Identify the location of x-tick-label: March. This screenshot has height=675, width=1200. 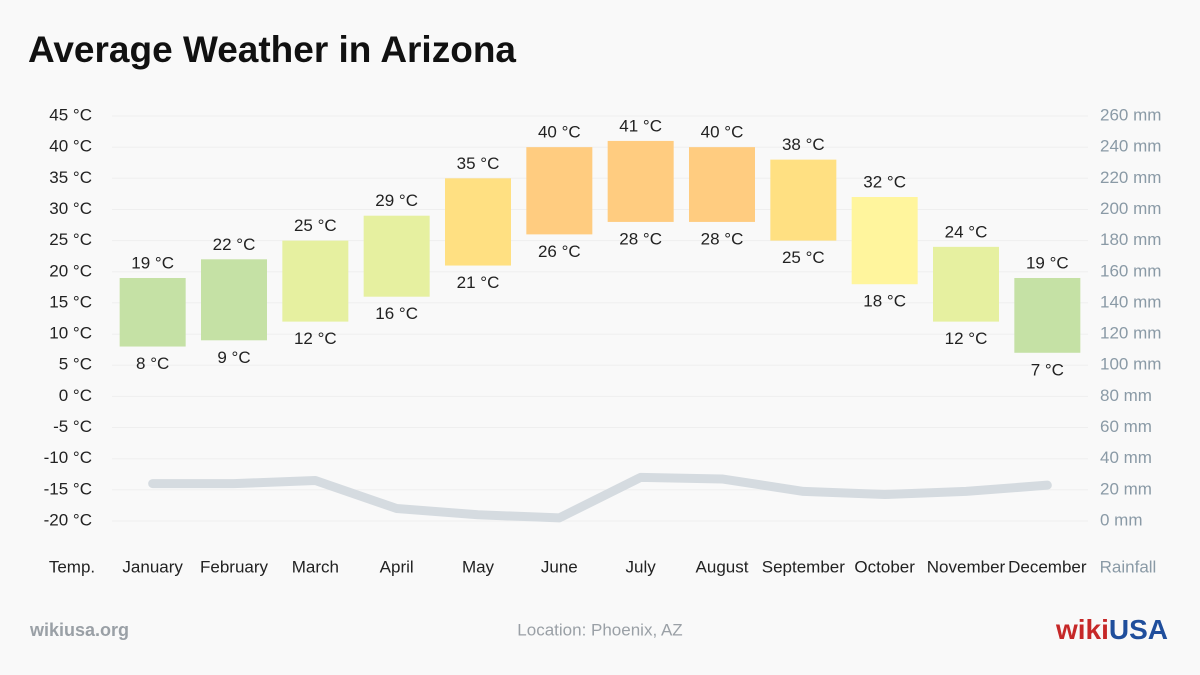
(315, 566).